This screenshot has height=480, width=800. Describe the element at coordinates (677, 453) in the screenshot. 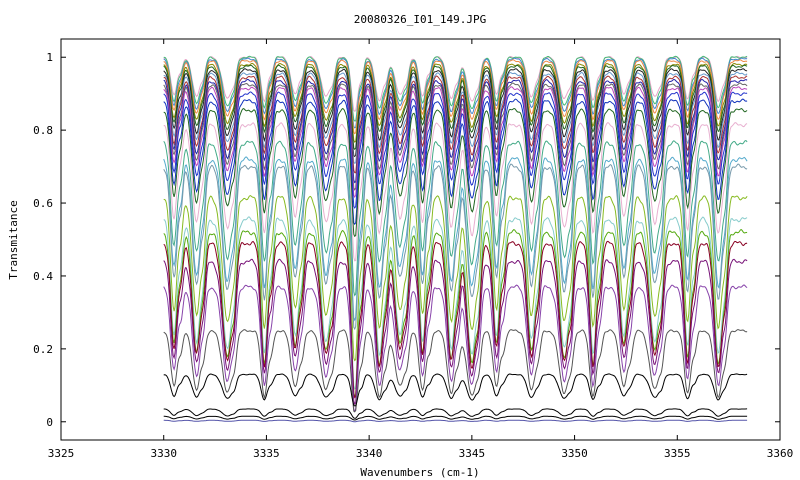

I see `x-tick-label: 3355` at that location.